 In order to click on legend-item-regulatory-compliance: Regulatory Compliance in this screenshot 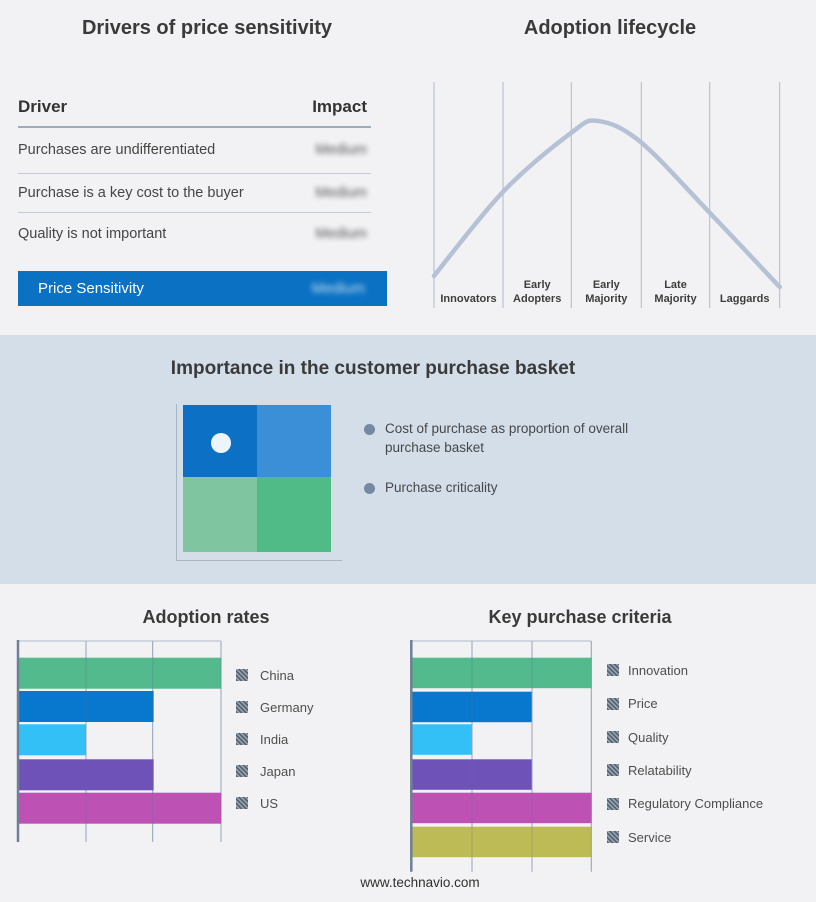, I will do `click(685, 804)`.